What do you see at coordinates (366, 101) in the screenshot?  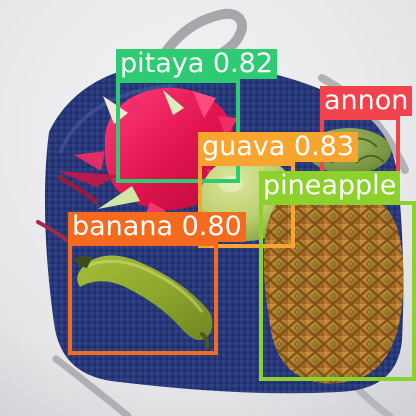 I see `annon-detection-label: annon` at bounding box center [366, 101].